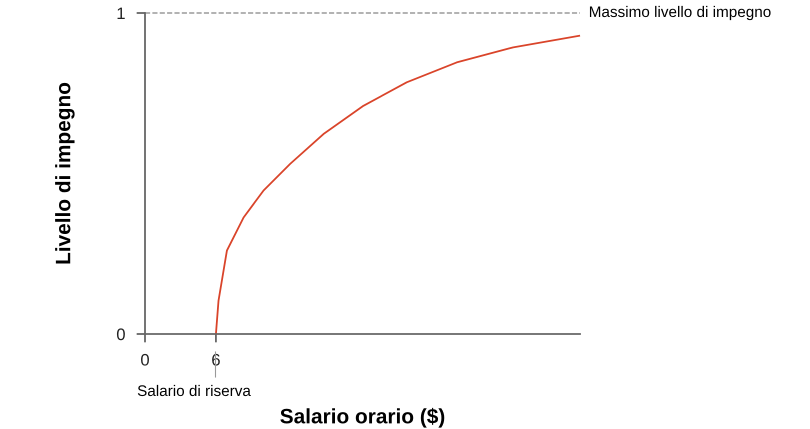 This screenshot has height=429, width=810. I want to click on y-tick-label: 1, so click(121, 14).